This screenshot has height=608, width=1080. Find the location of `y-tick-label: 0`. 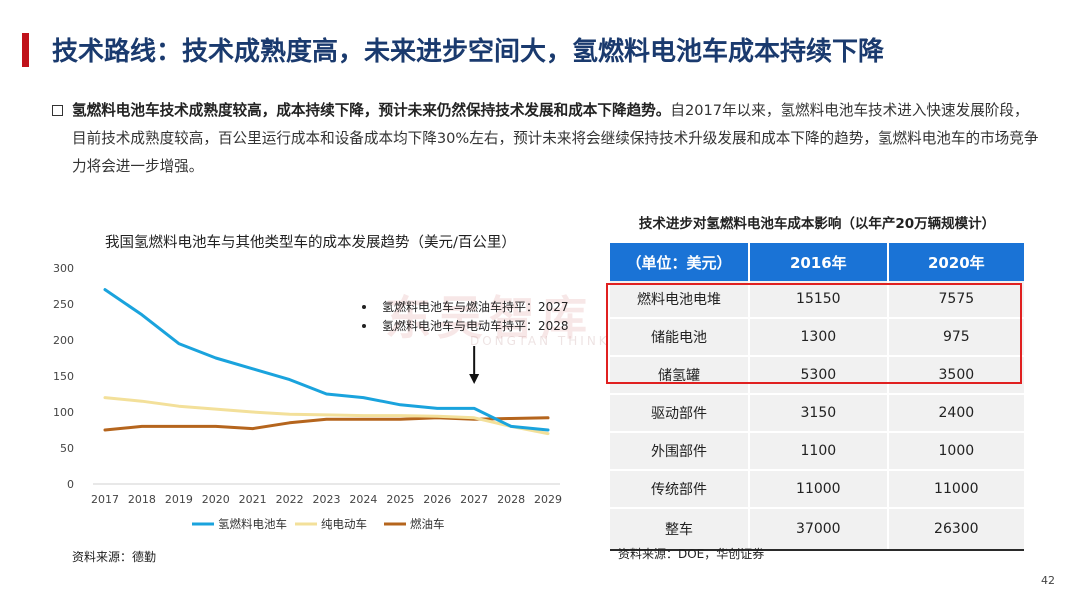

y-tick-label: 0 is located at coordinates (70, 484).